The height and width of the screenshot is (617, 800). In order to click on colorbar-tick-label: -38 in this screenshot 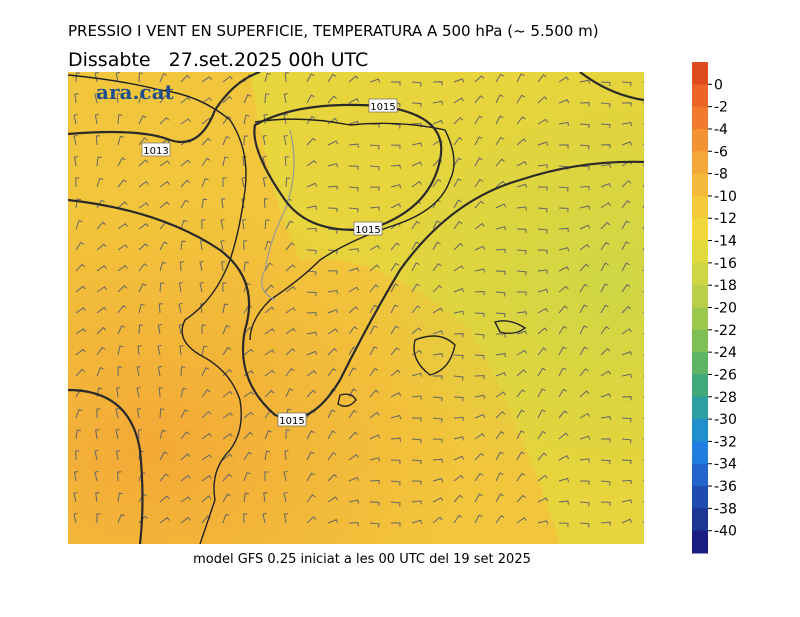, I will do `click(725, 509)`.